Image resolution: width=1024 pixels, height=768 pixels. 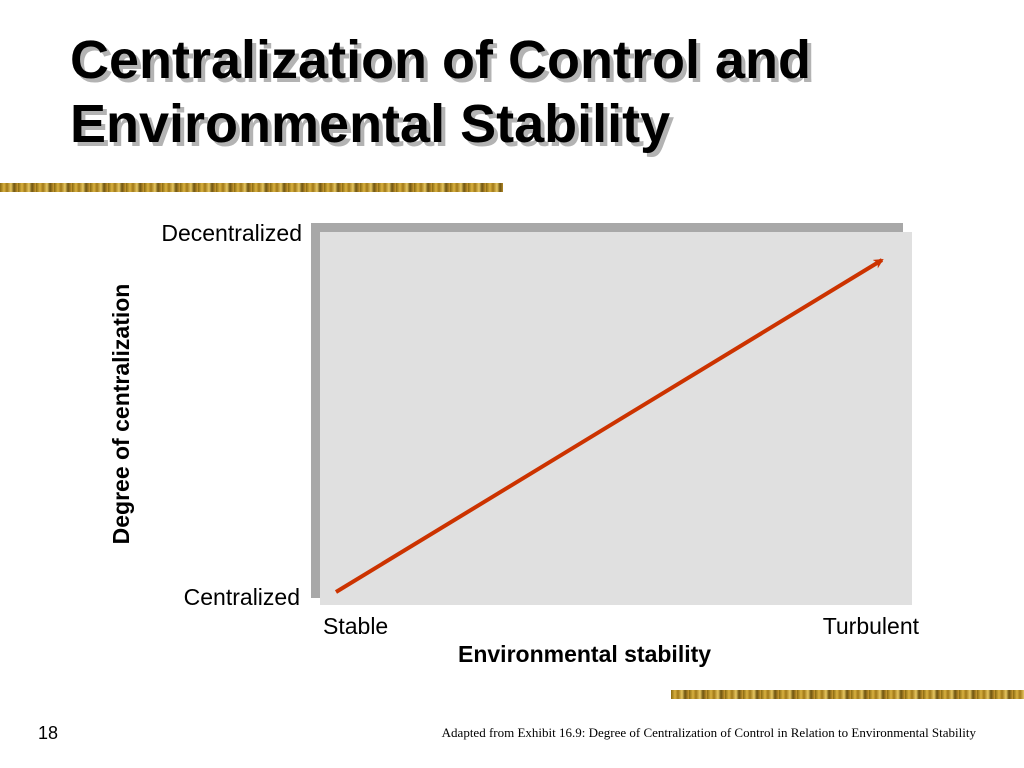 What do you see at coordinates (370, 124) in the screenshot?
I see `title-line-2: Environmental Stability` at bounding box center [370, 124].